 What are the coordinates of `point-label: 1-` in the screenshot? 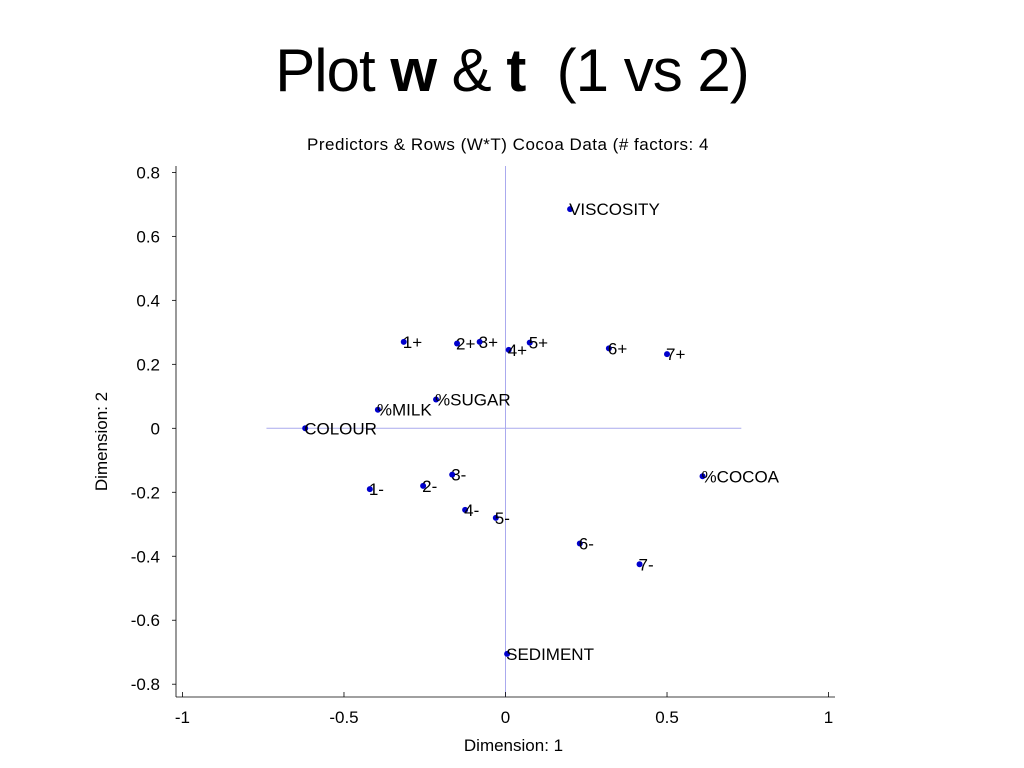 It's located at (376, 489).